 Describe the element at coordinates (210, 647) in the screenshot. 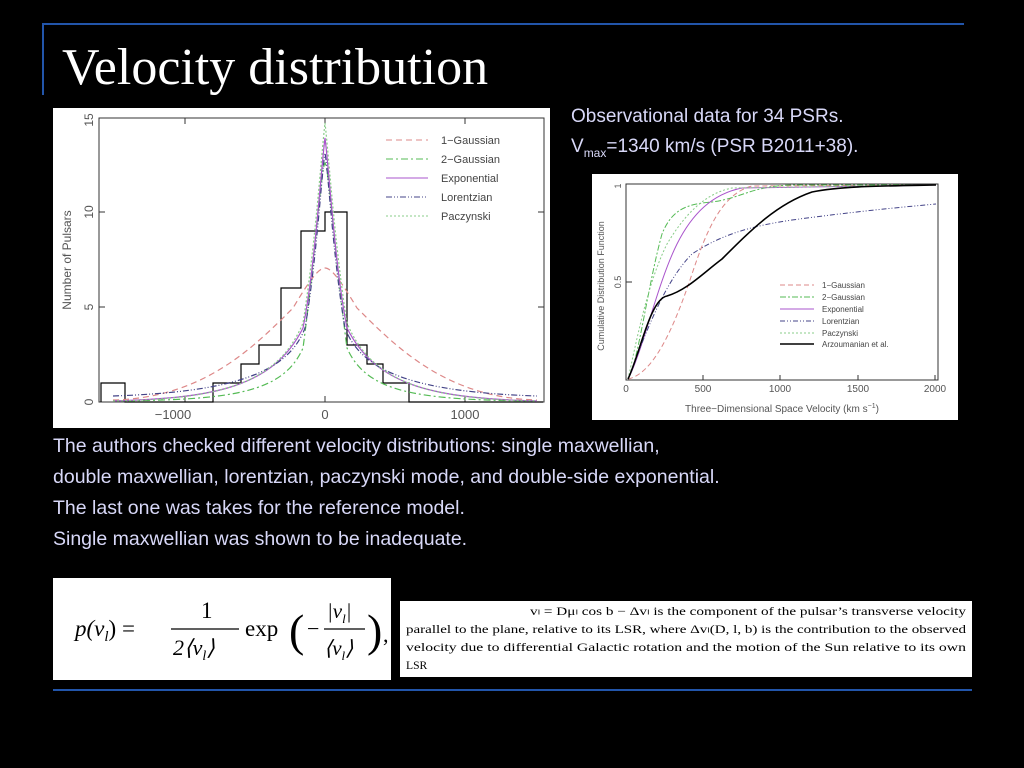

I see `formula-den-end: ⟩` at that location.